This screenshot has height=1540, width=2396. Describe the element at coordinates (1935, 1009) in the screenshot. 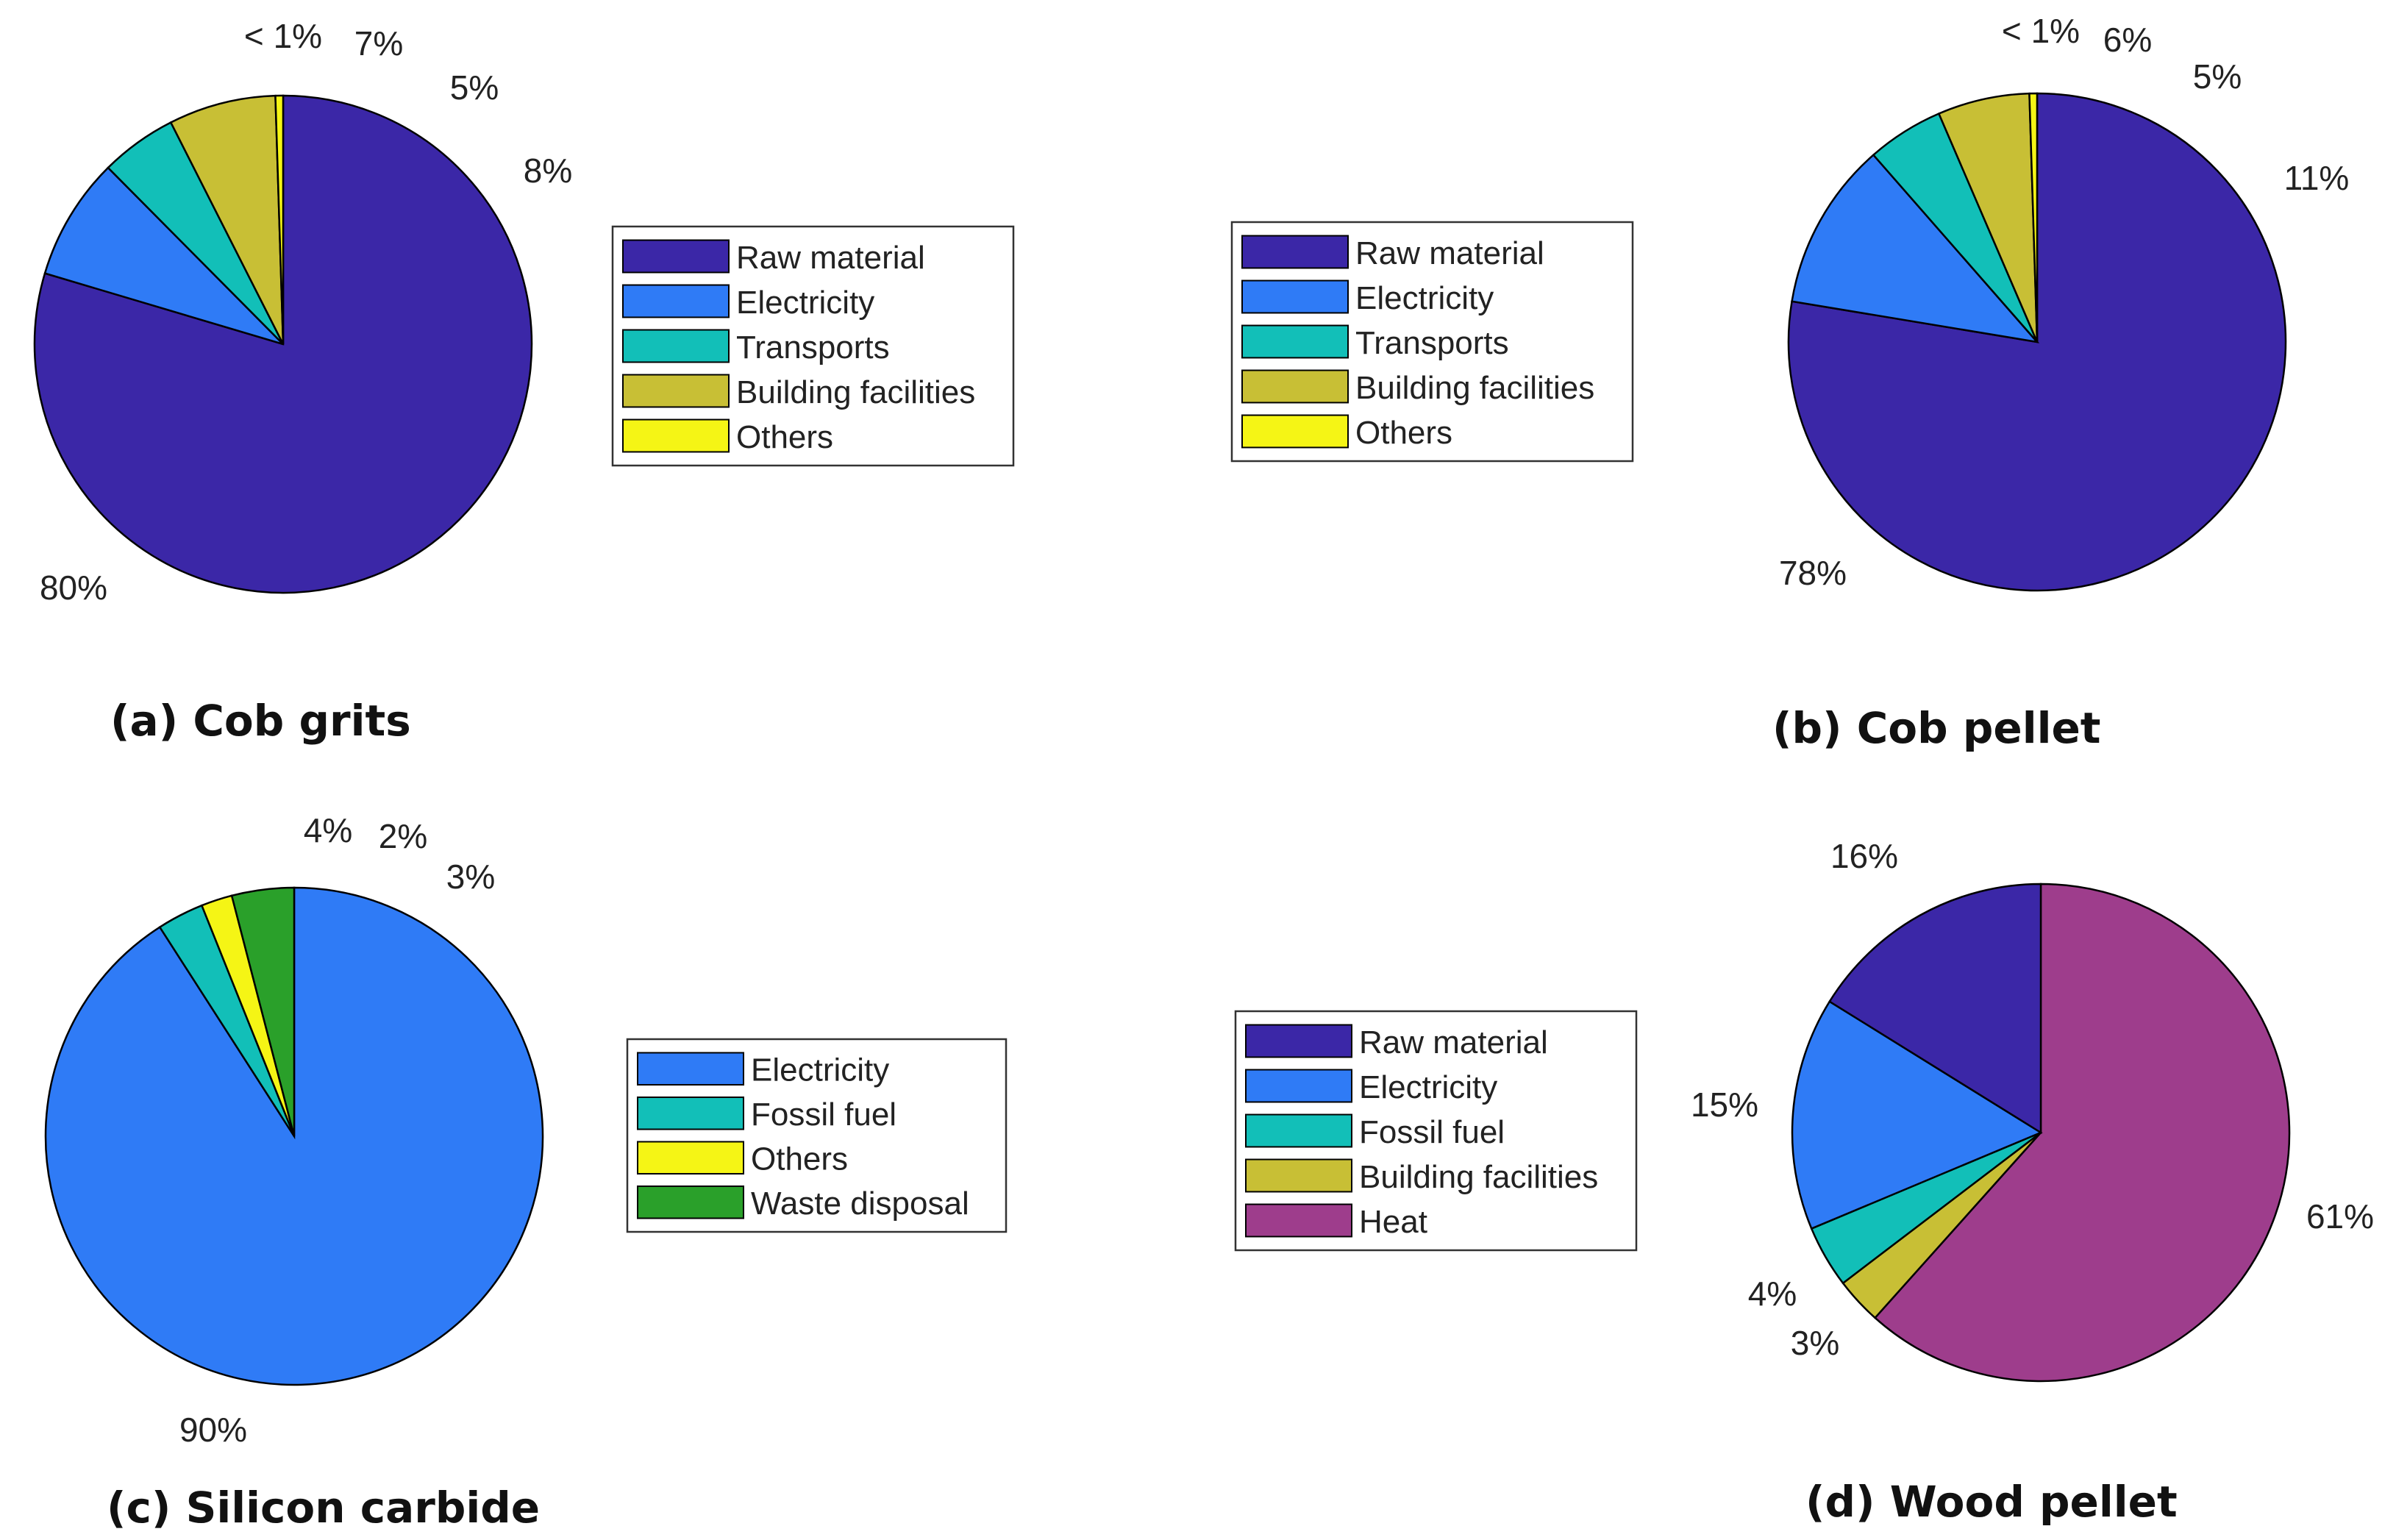

I see `pie-slice-raw-material` at that location.